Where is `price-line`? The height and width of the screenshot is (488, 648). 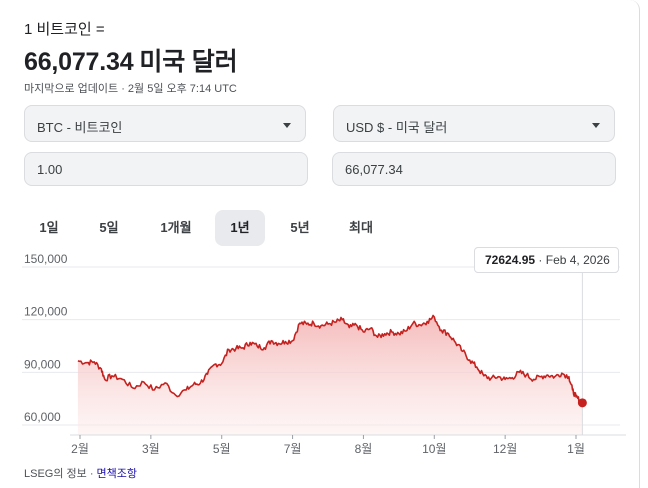
price-line is located at coordinates (330, 359).